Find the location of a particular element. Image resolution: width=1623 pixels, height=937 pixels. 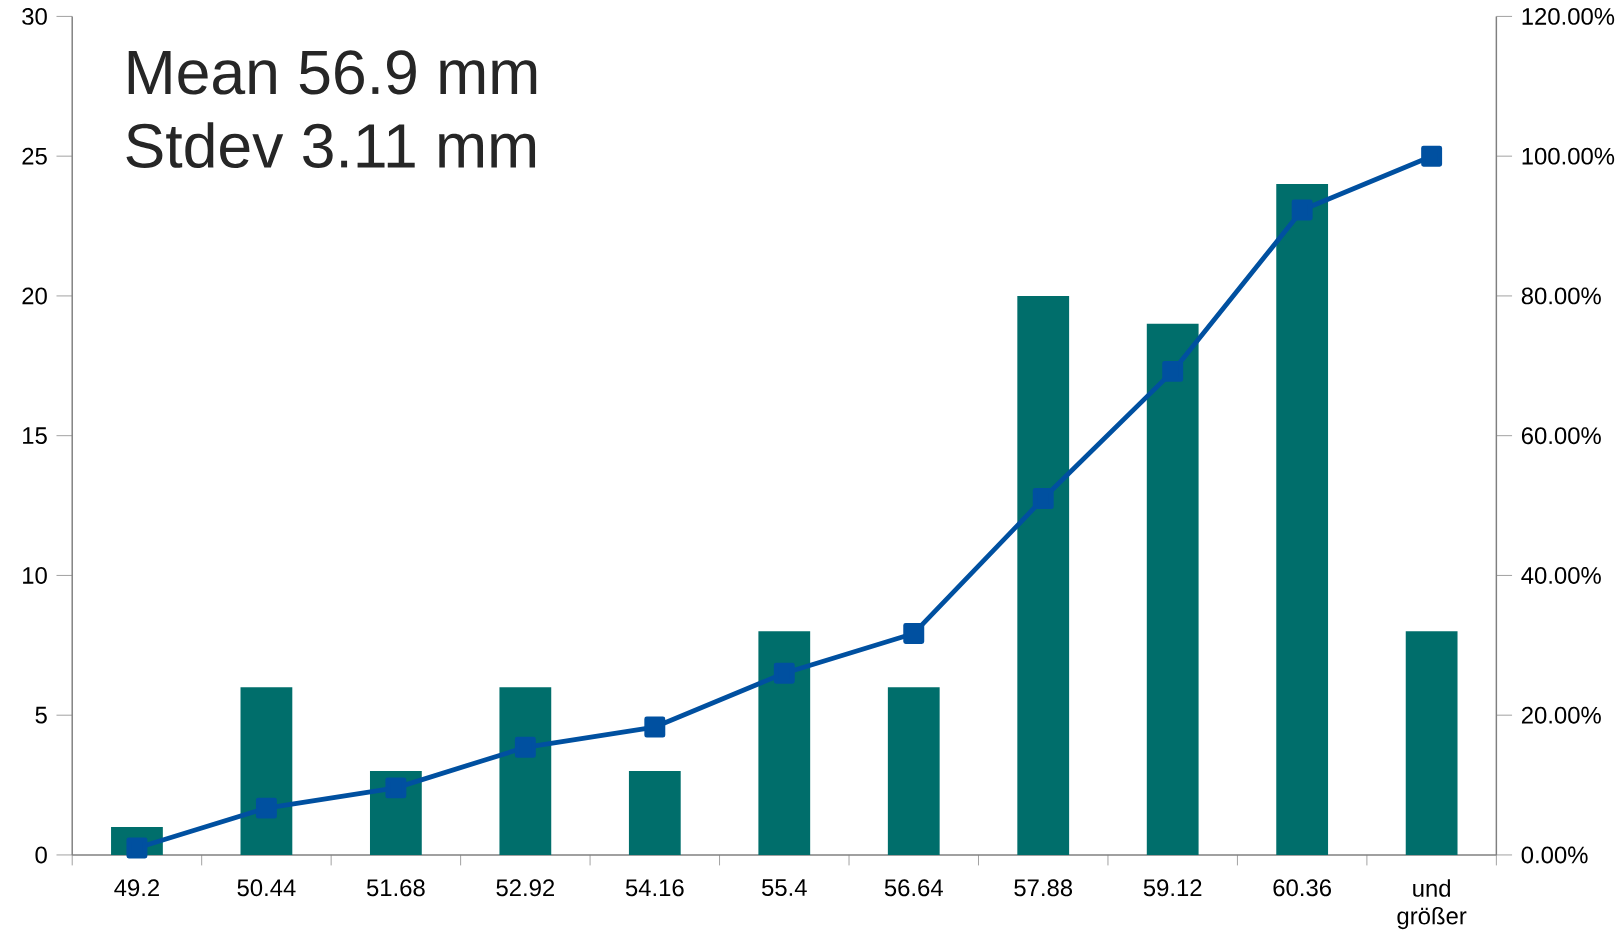

x-tick-label: 54.16 is located at coordinates (654, 888).